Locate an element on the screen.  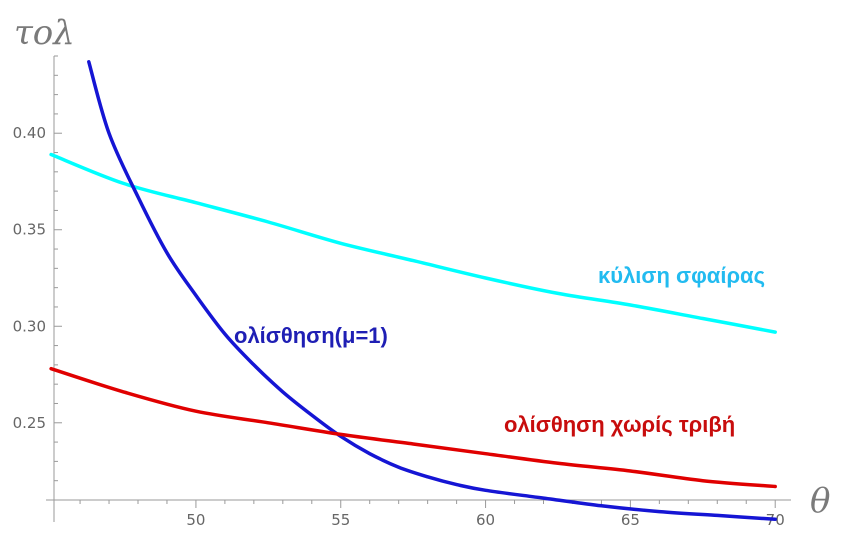
series-label-rolling: κύλιση σφαίρας is located at coordinates (681, 275).